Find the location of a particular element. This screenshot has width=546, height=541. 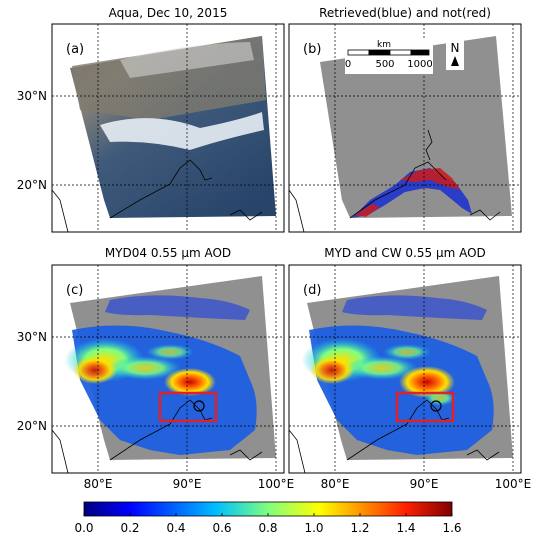

colorbar-tick-label: 0.2 is located at coordinates (129, 528).